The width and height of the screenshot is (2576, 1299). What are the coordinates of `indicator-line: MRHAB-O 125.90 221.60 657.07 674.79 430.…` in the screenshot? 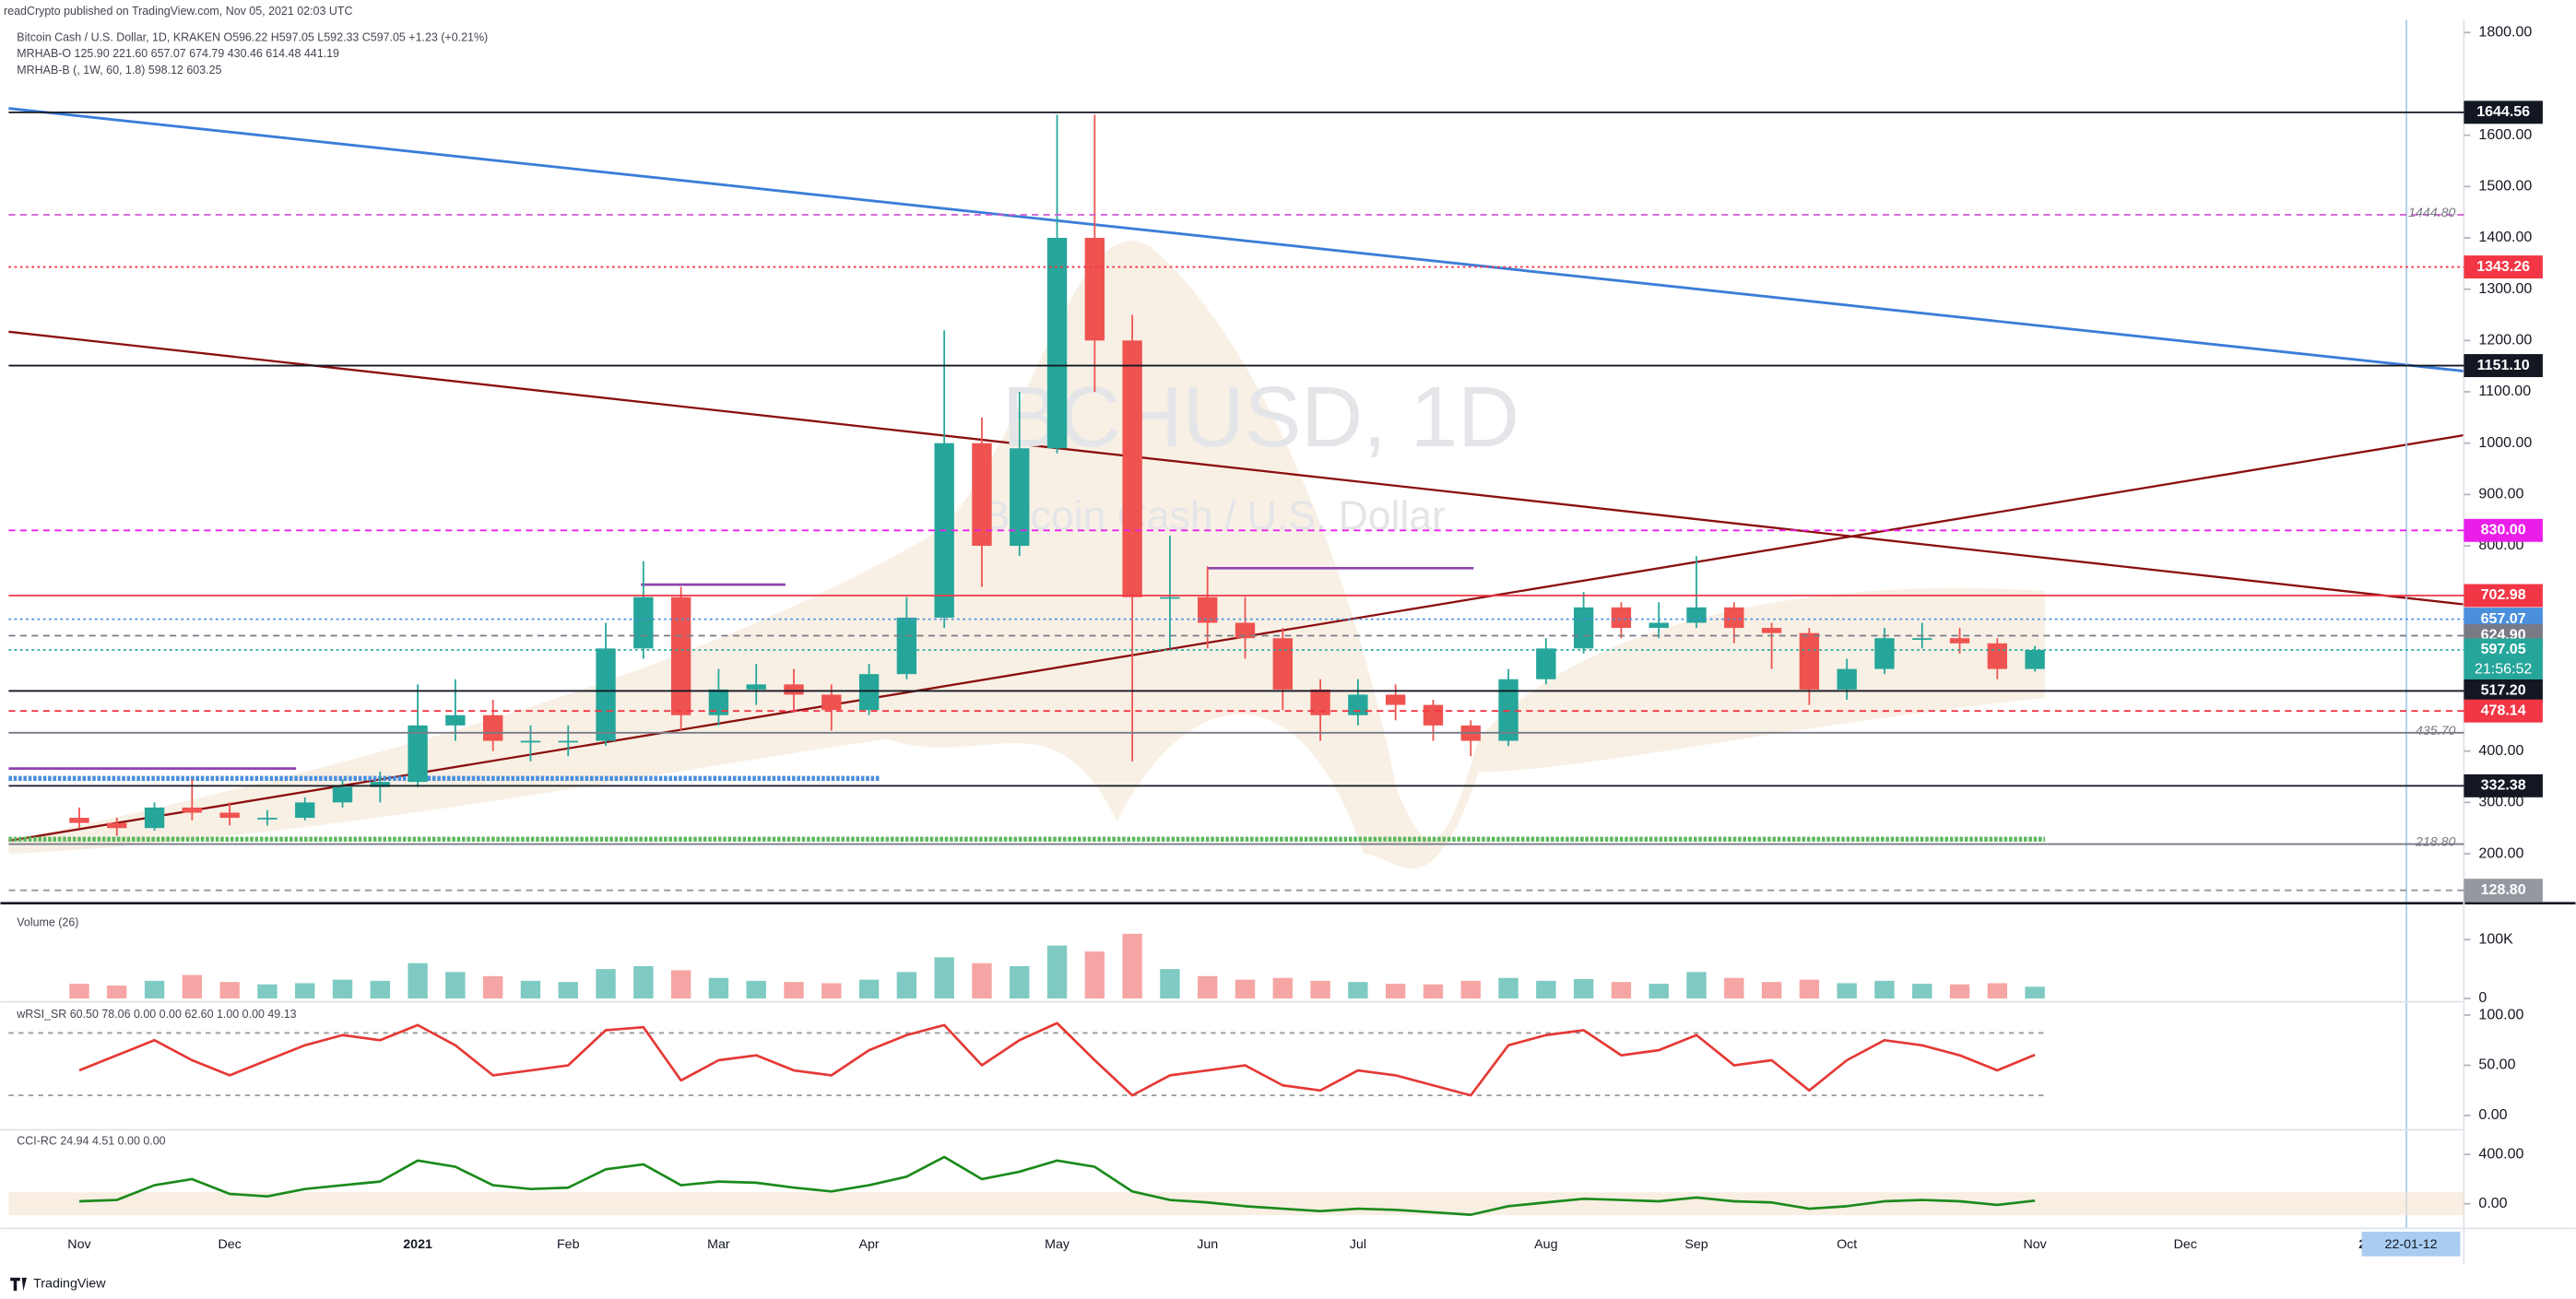 It's located at (178, 53).